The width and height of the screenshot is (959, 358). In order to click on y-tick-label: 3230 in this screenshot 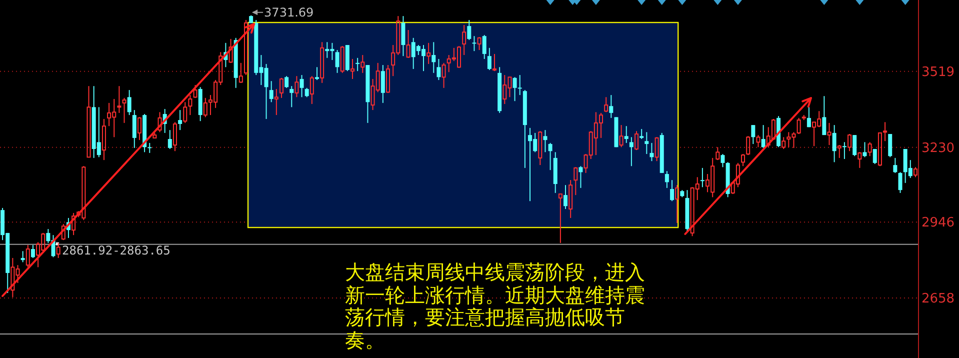, I will do `click(938, 148)`.